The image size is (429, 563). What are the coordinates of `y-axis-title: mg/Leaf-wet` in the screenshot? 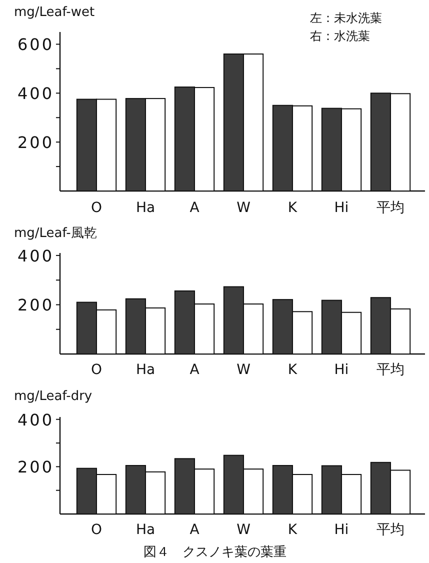 It's located at (54, 12).